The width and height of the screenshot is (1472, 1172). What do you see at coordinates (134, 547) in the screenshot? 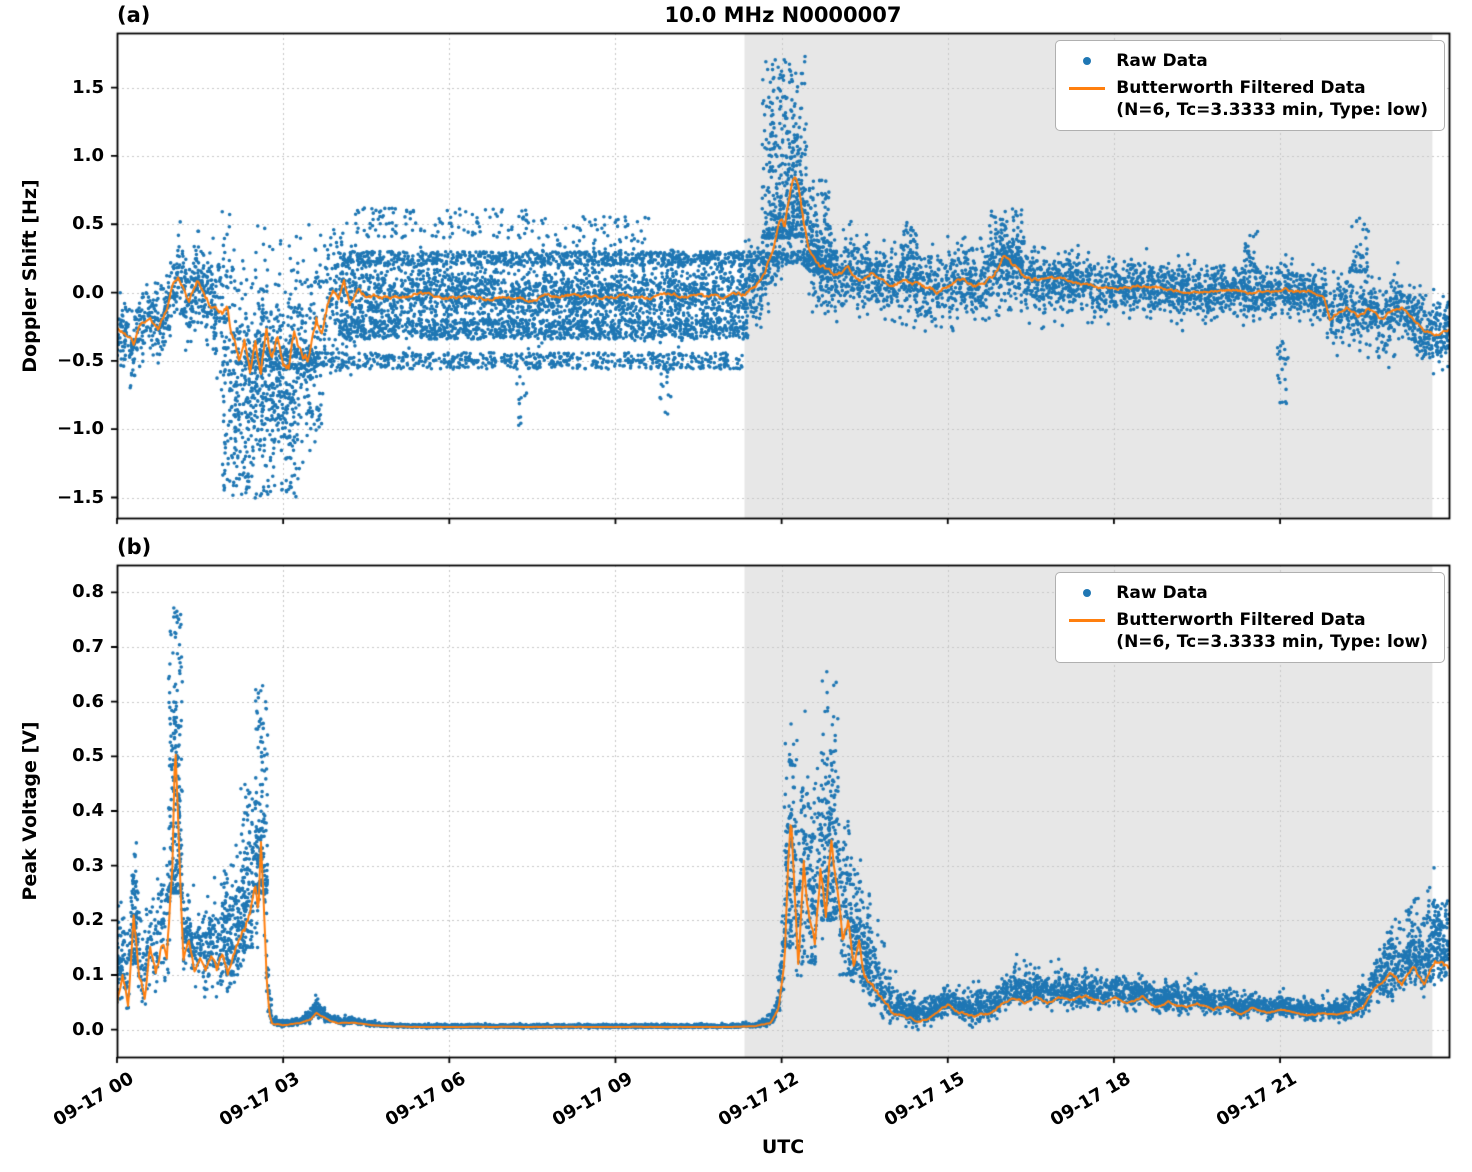
I see `panel-b-tag: (b)` at bounding box center [134, 547].